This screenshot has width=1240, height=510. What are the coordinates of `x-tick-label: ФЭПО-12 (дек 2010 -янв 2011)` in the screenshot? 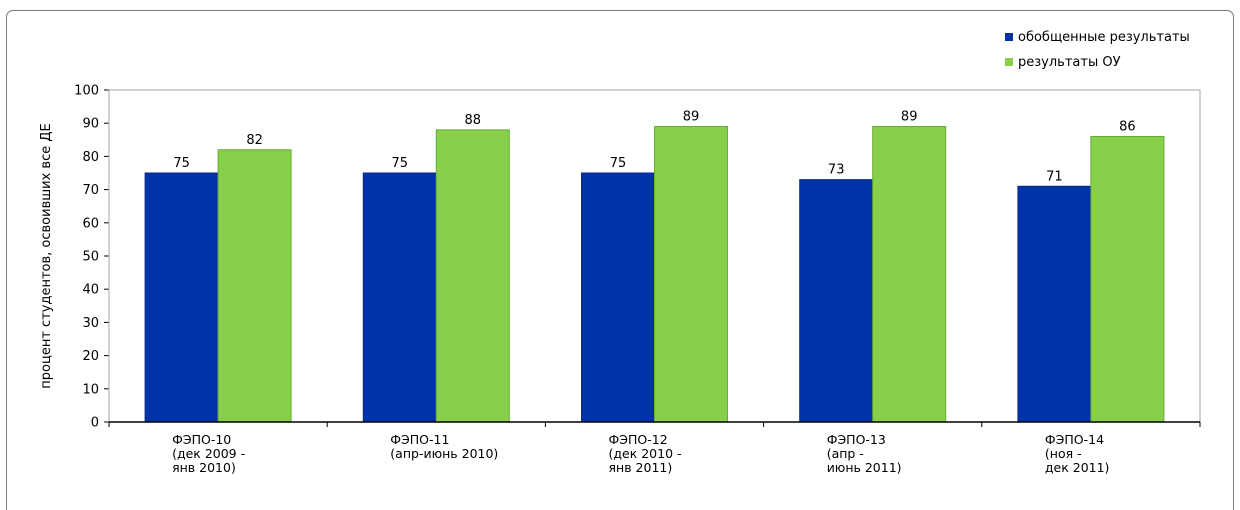 It's located at (645, 453).